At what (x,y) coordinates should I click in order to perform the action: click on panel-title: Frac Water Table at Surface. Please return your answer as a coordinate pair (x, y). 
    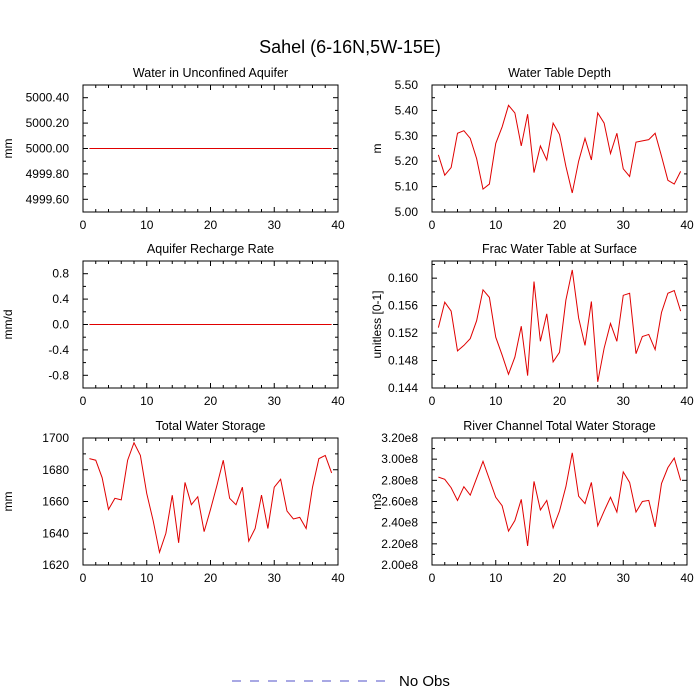
    Looking at the image, I should click on (559, 249).